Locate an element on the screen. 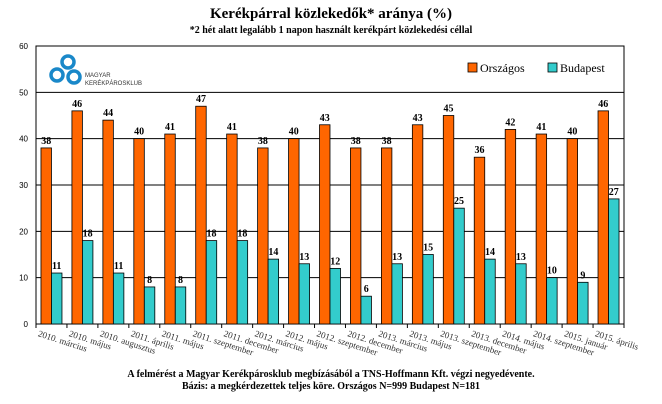  data-label: 36 is located at coordinates (479, 150).